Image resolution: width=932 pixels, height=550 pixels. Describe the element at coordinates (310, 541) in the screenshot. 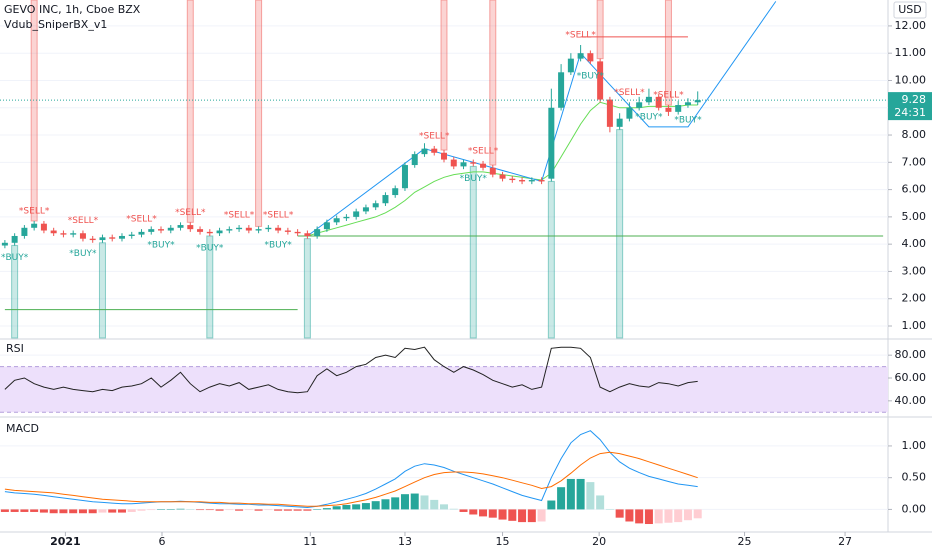

I see `x-tick-label: 11` at that location.